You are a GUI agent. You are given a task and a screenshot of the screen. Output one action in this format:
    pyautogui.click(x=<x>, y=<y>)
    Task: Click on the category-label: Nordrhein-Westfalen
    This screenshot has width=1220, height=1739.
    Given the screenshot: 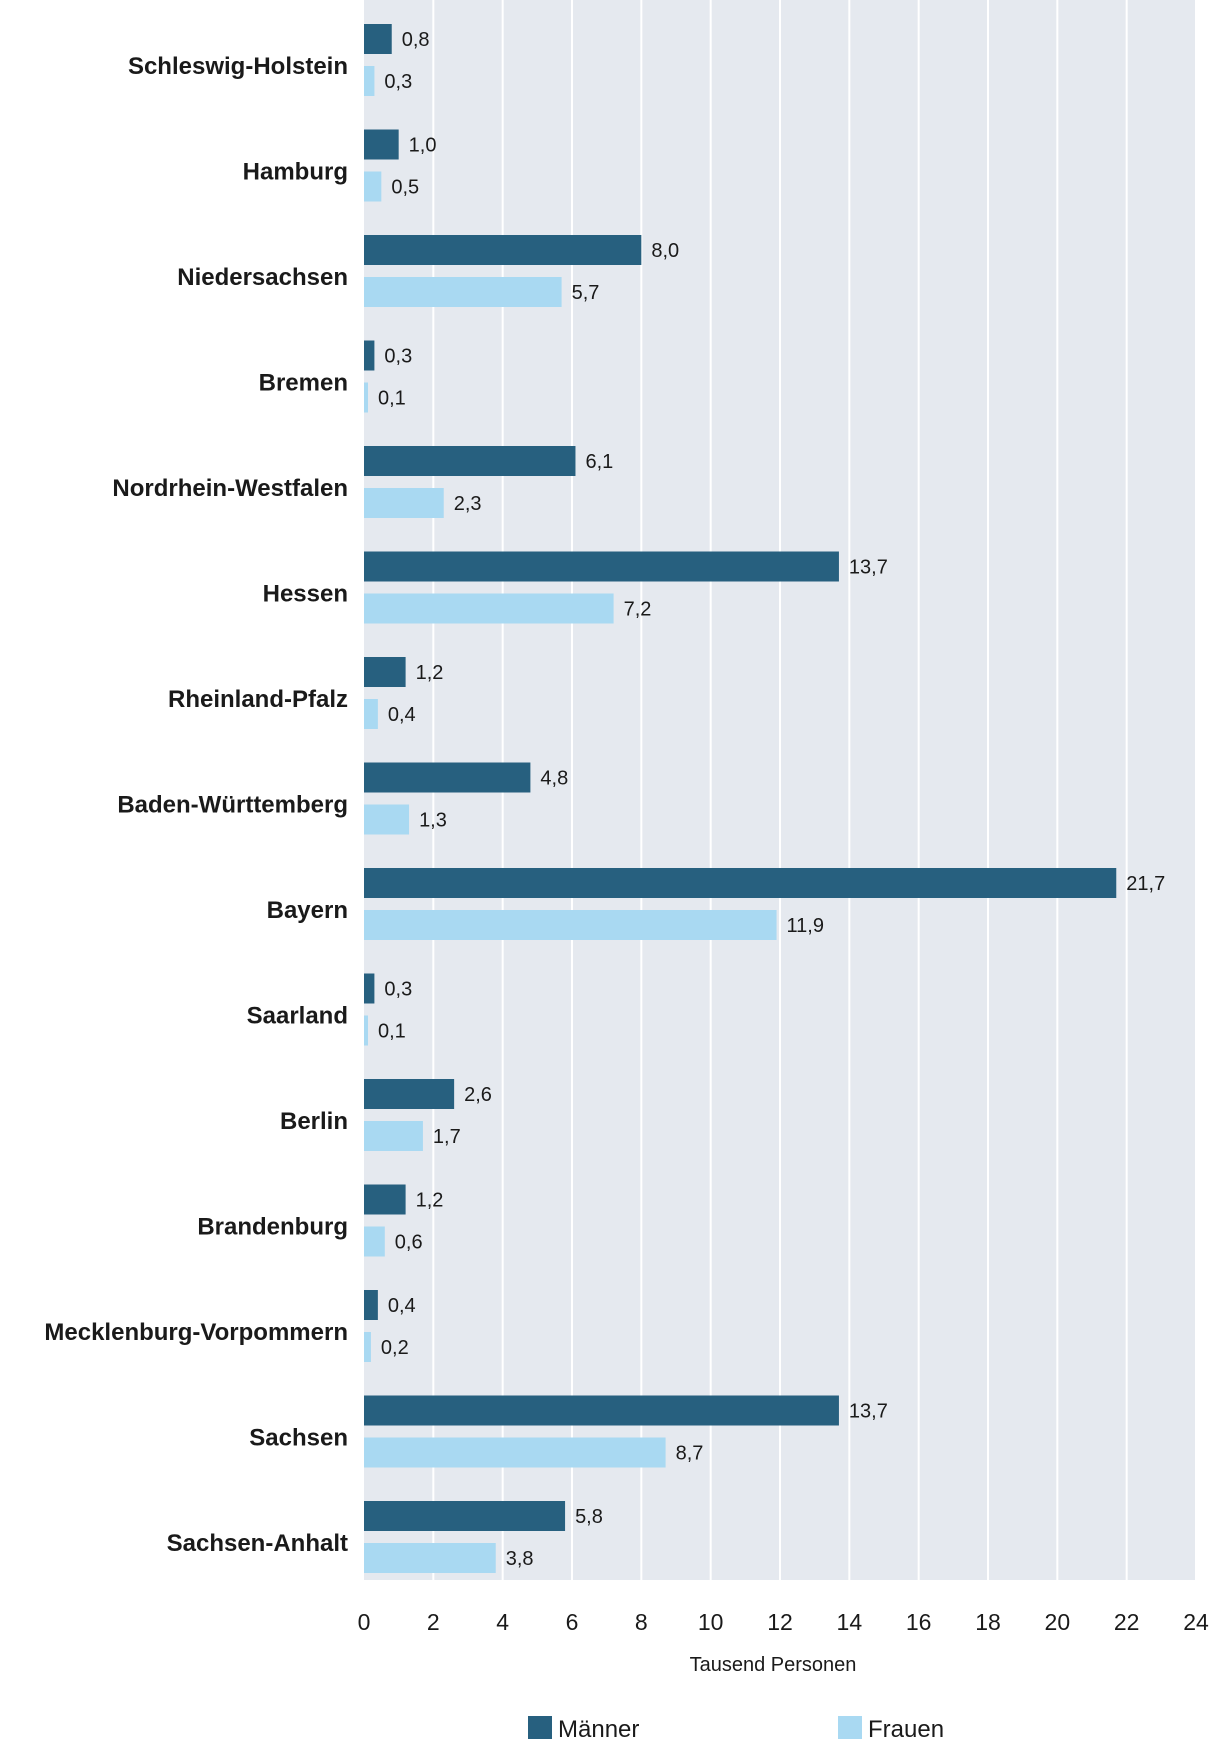 What is the action you would take?
    pyautogui.click(x=230, y=488)
    